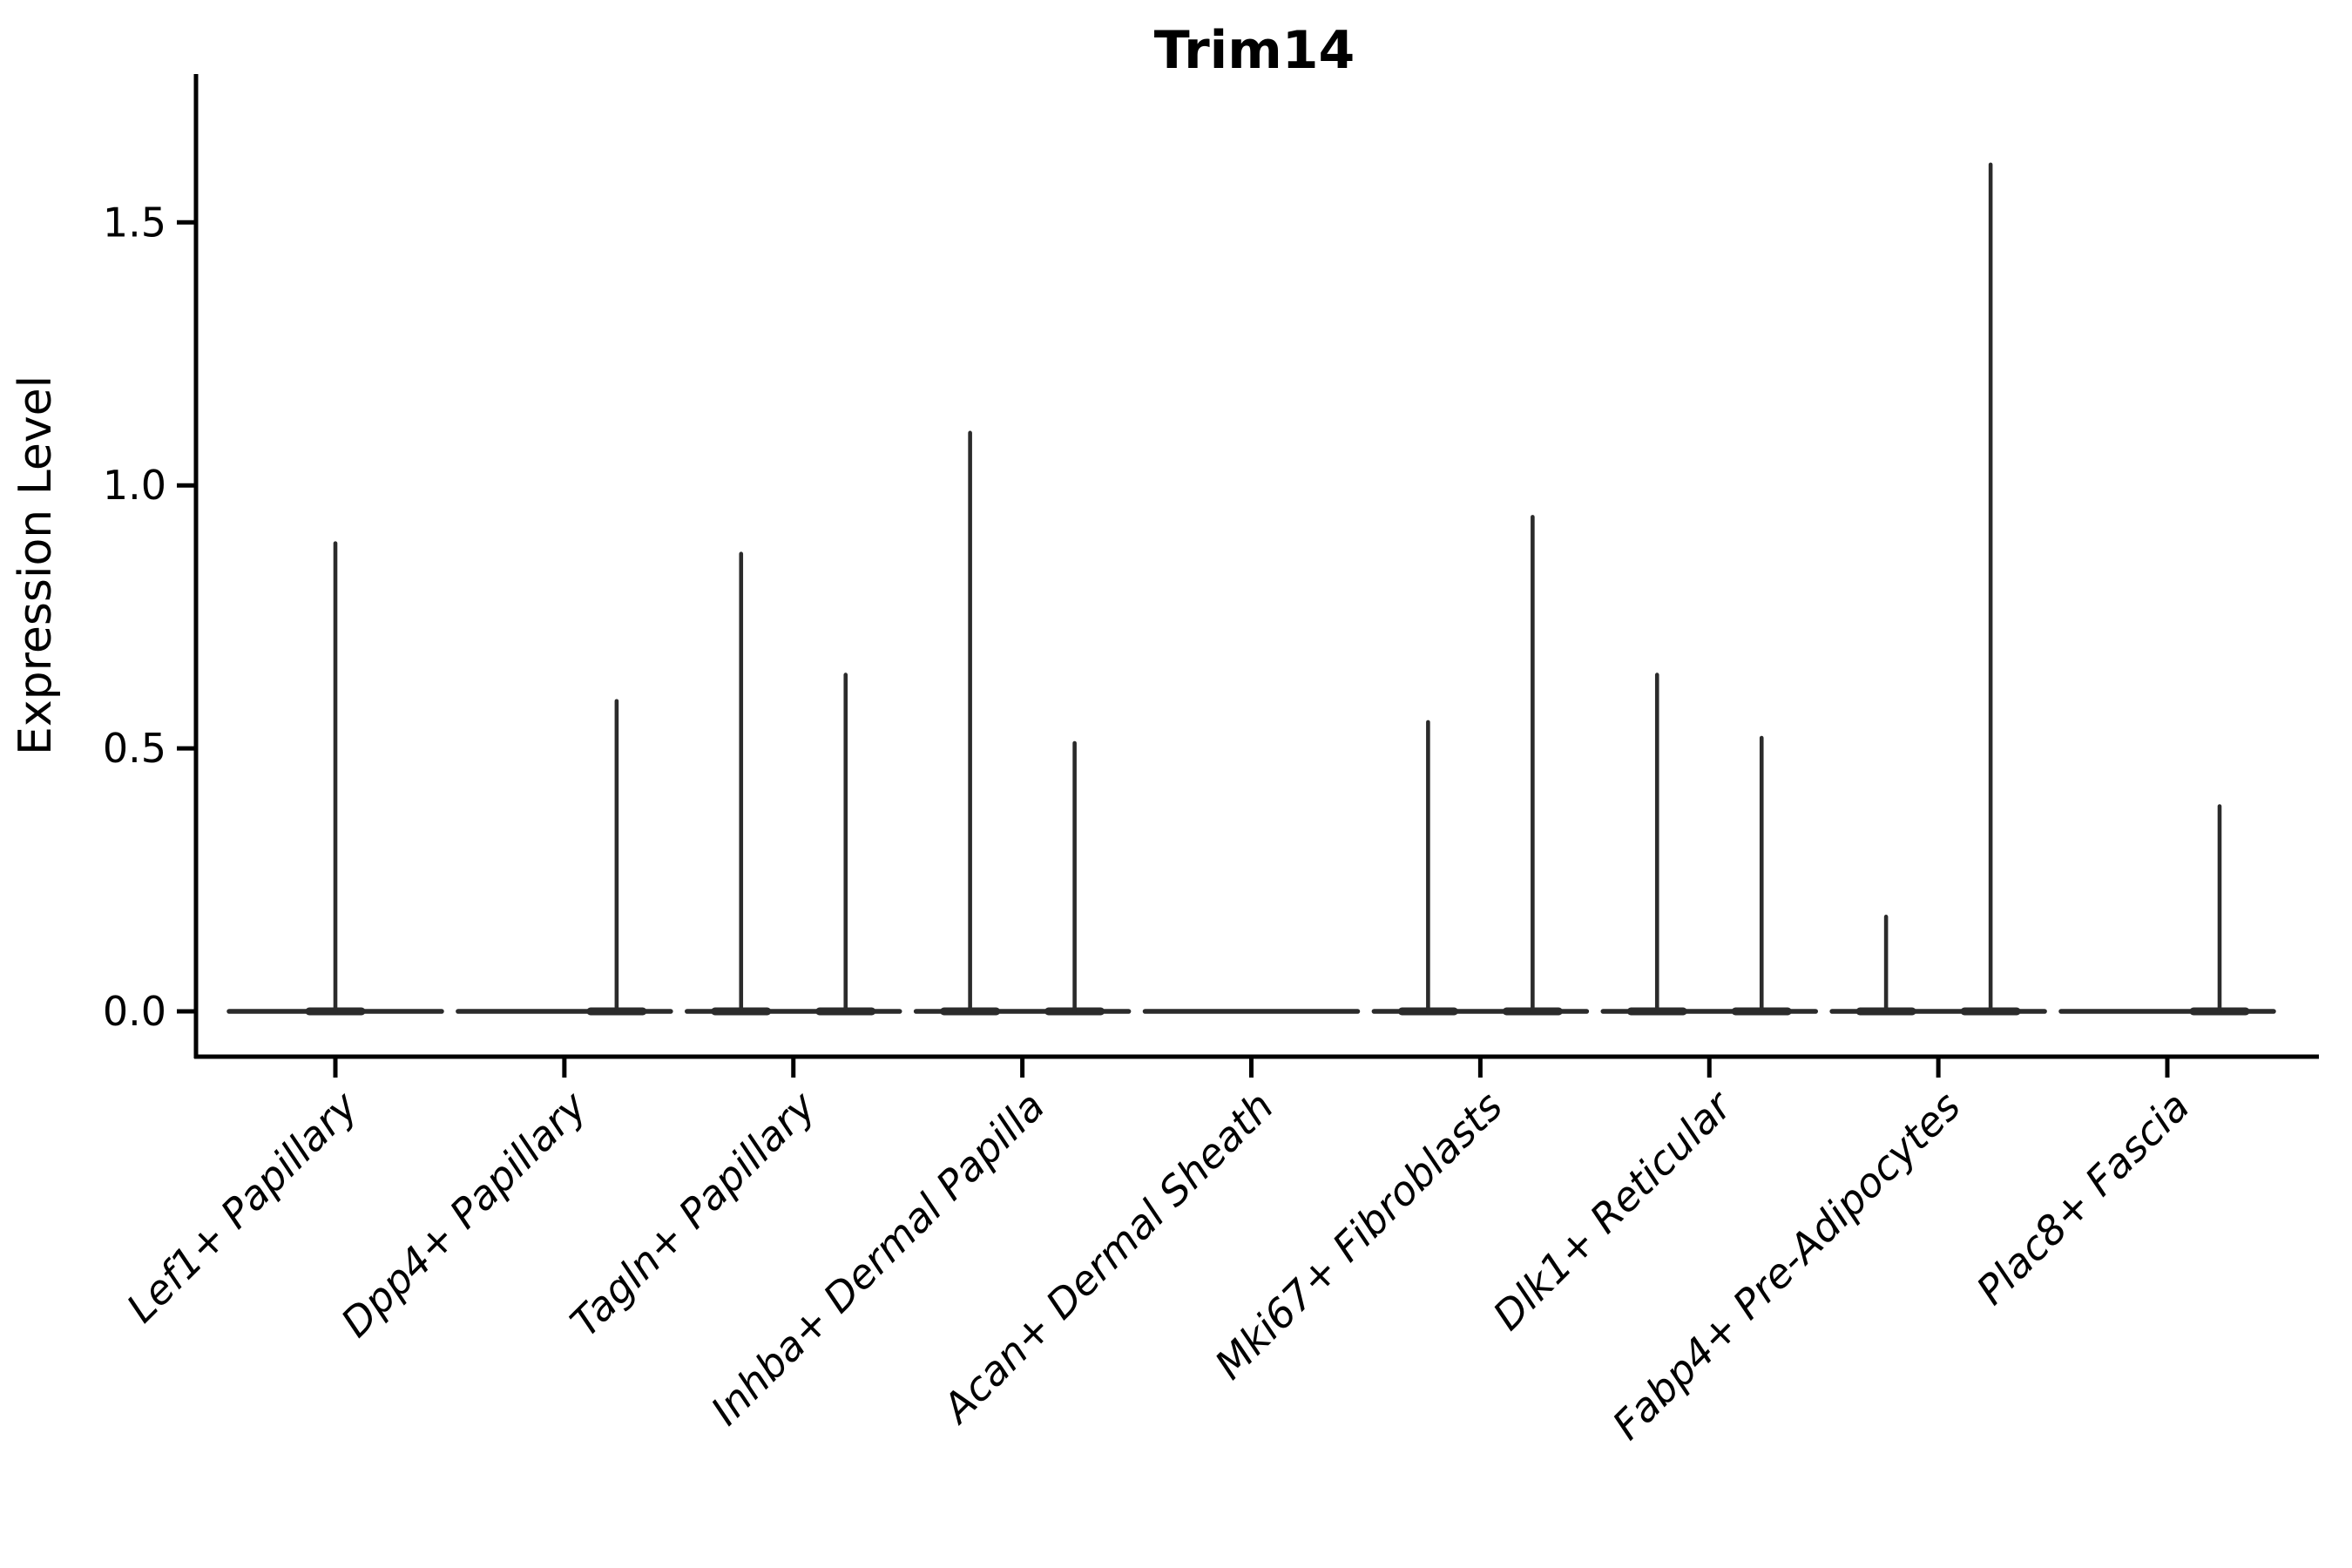 Image resolution: width=2352 pixels, height=1568 pixels. I want to click on x-tick-label: Lef1+ Papillary, so click(242, 1206).